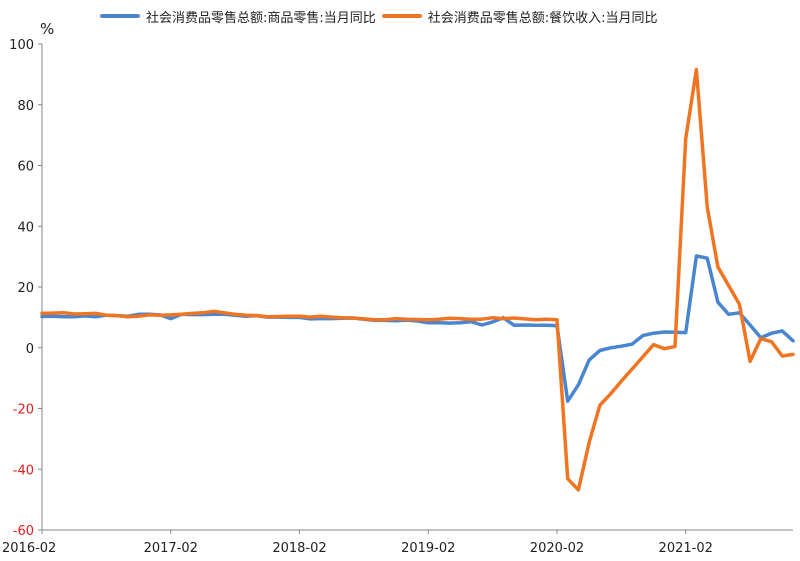 The width and height of the screenshot is (800, 561). I want to click on y-tick-label: 40, so click(25, 227).